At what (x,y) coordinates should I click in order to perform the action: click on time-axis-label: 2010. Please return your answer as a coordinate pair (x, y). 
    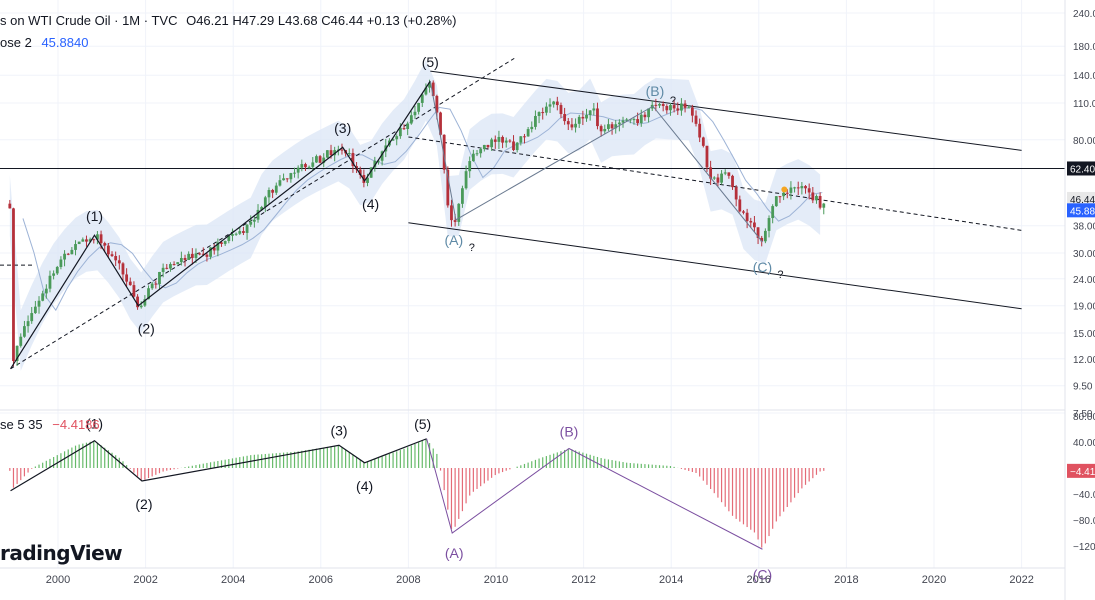
    Looking at the image, I should click on (496, 580).